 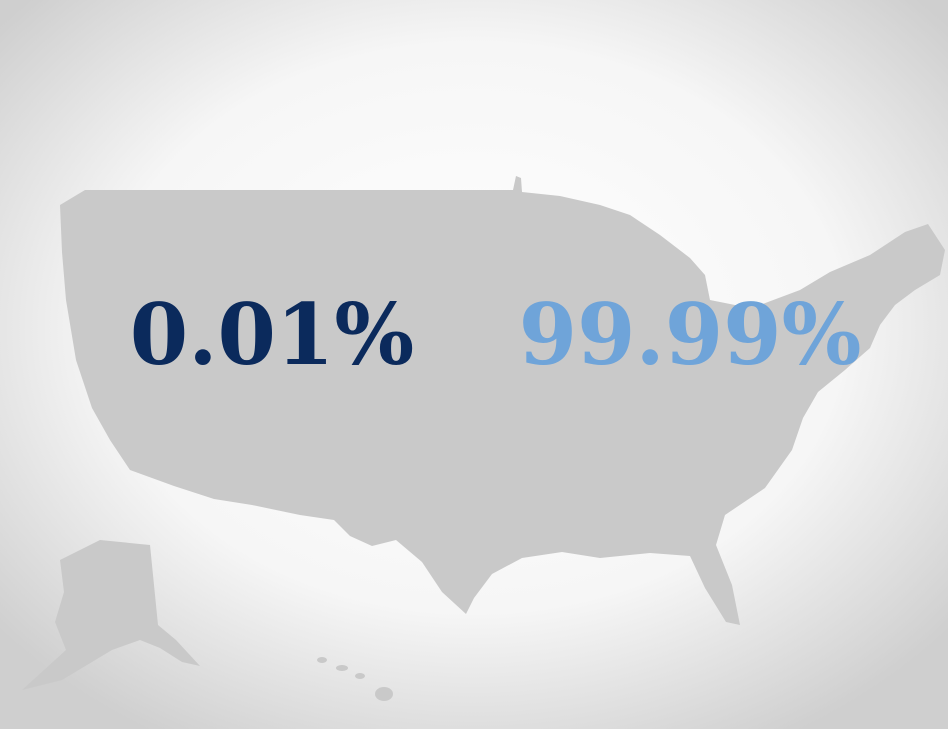 What do you see at coordinates (690, 334) in the screenshot?
I see `percent-label: 99.99%` at bounding box center [690, 334].